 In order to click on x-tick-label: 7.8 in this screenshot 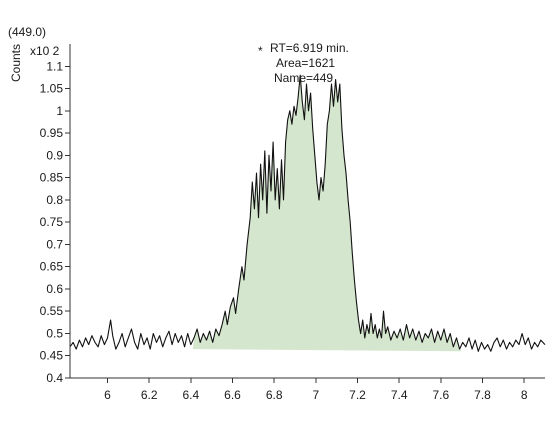, I will do `click(482, 395)`.